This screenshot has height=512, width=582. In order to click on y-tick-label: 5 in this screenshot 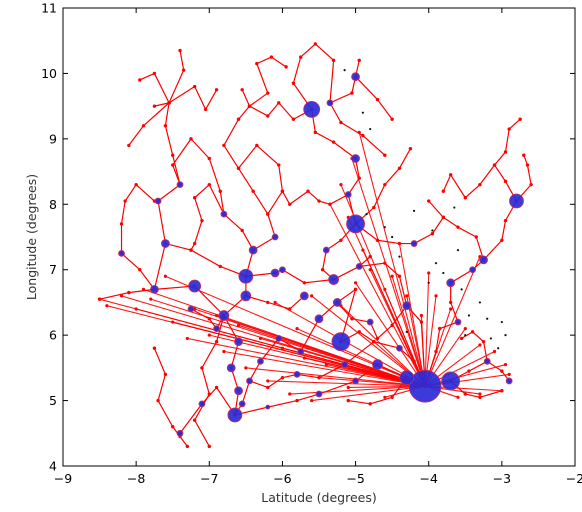, I will do `click(53, 400)`.